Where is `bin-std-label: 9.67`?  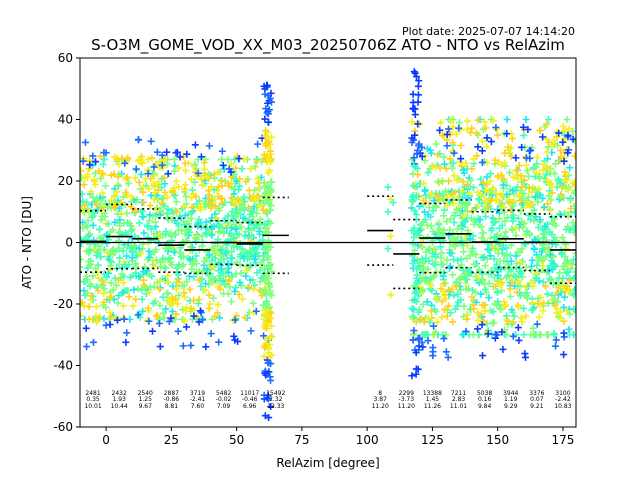
bin-std-label: 9.67 is located at coordinates (146, 406).